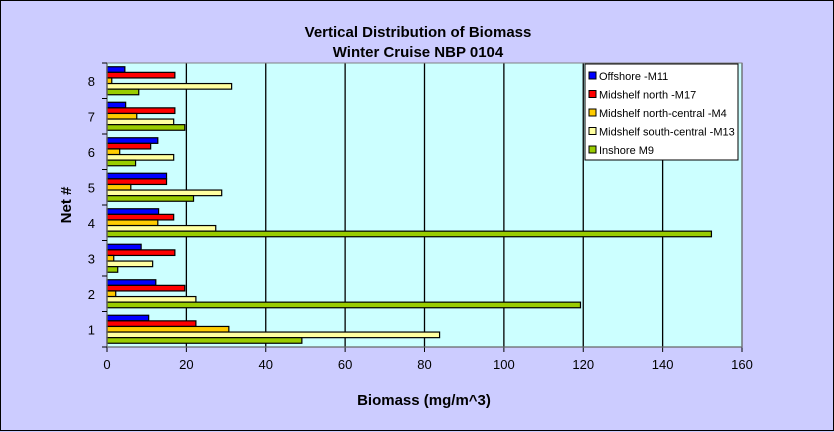 Image resolution: width=834 pixels, height=432 pixels. What do you see at coordinates (106, 364) in the screenshot?
I see `x-tick-label: 0` at bounding box center [106, 364].